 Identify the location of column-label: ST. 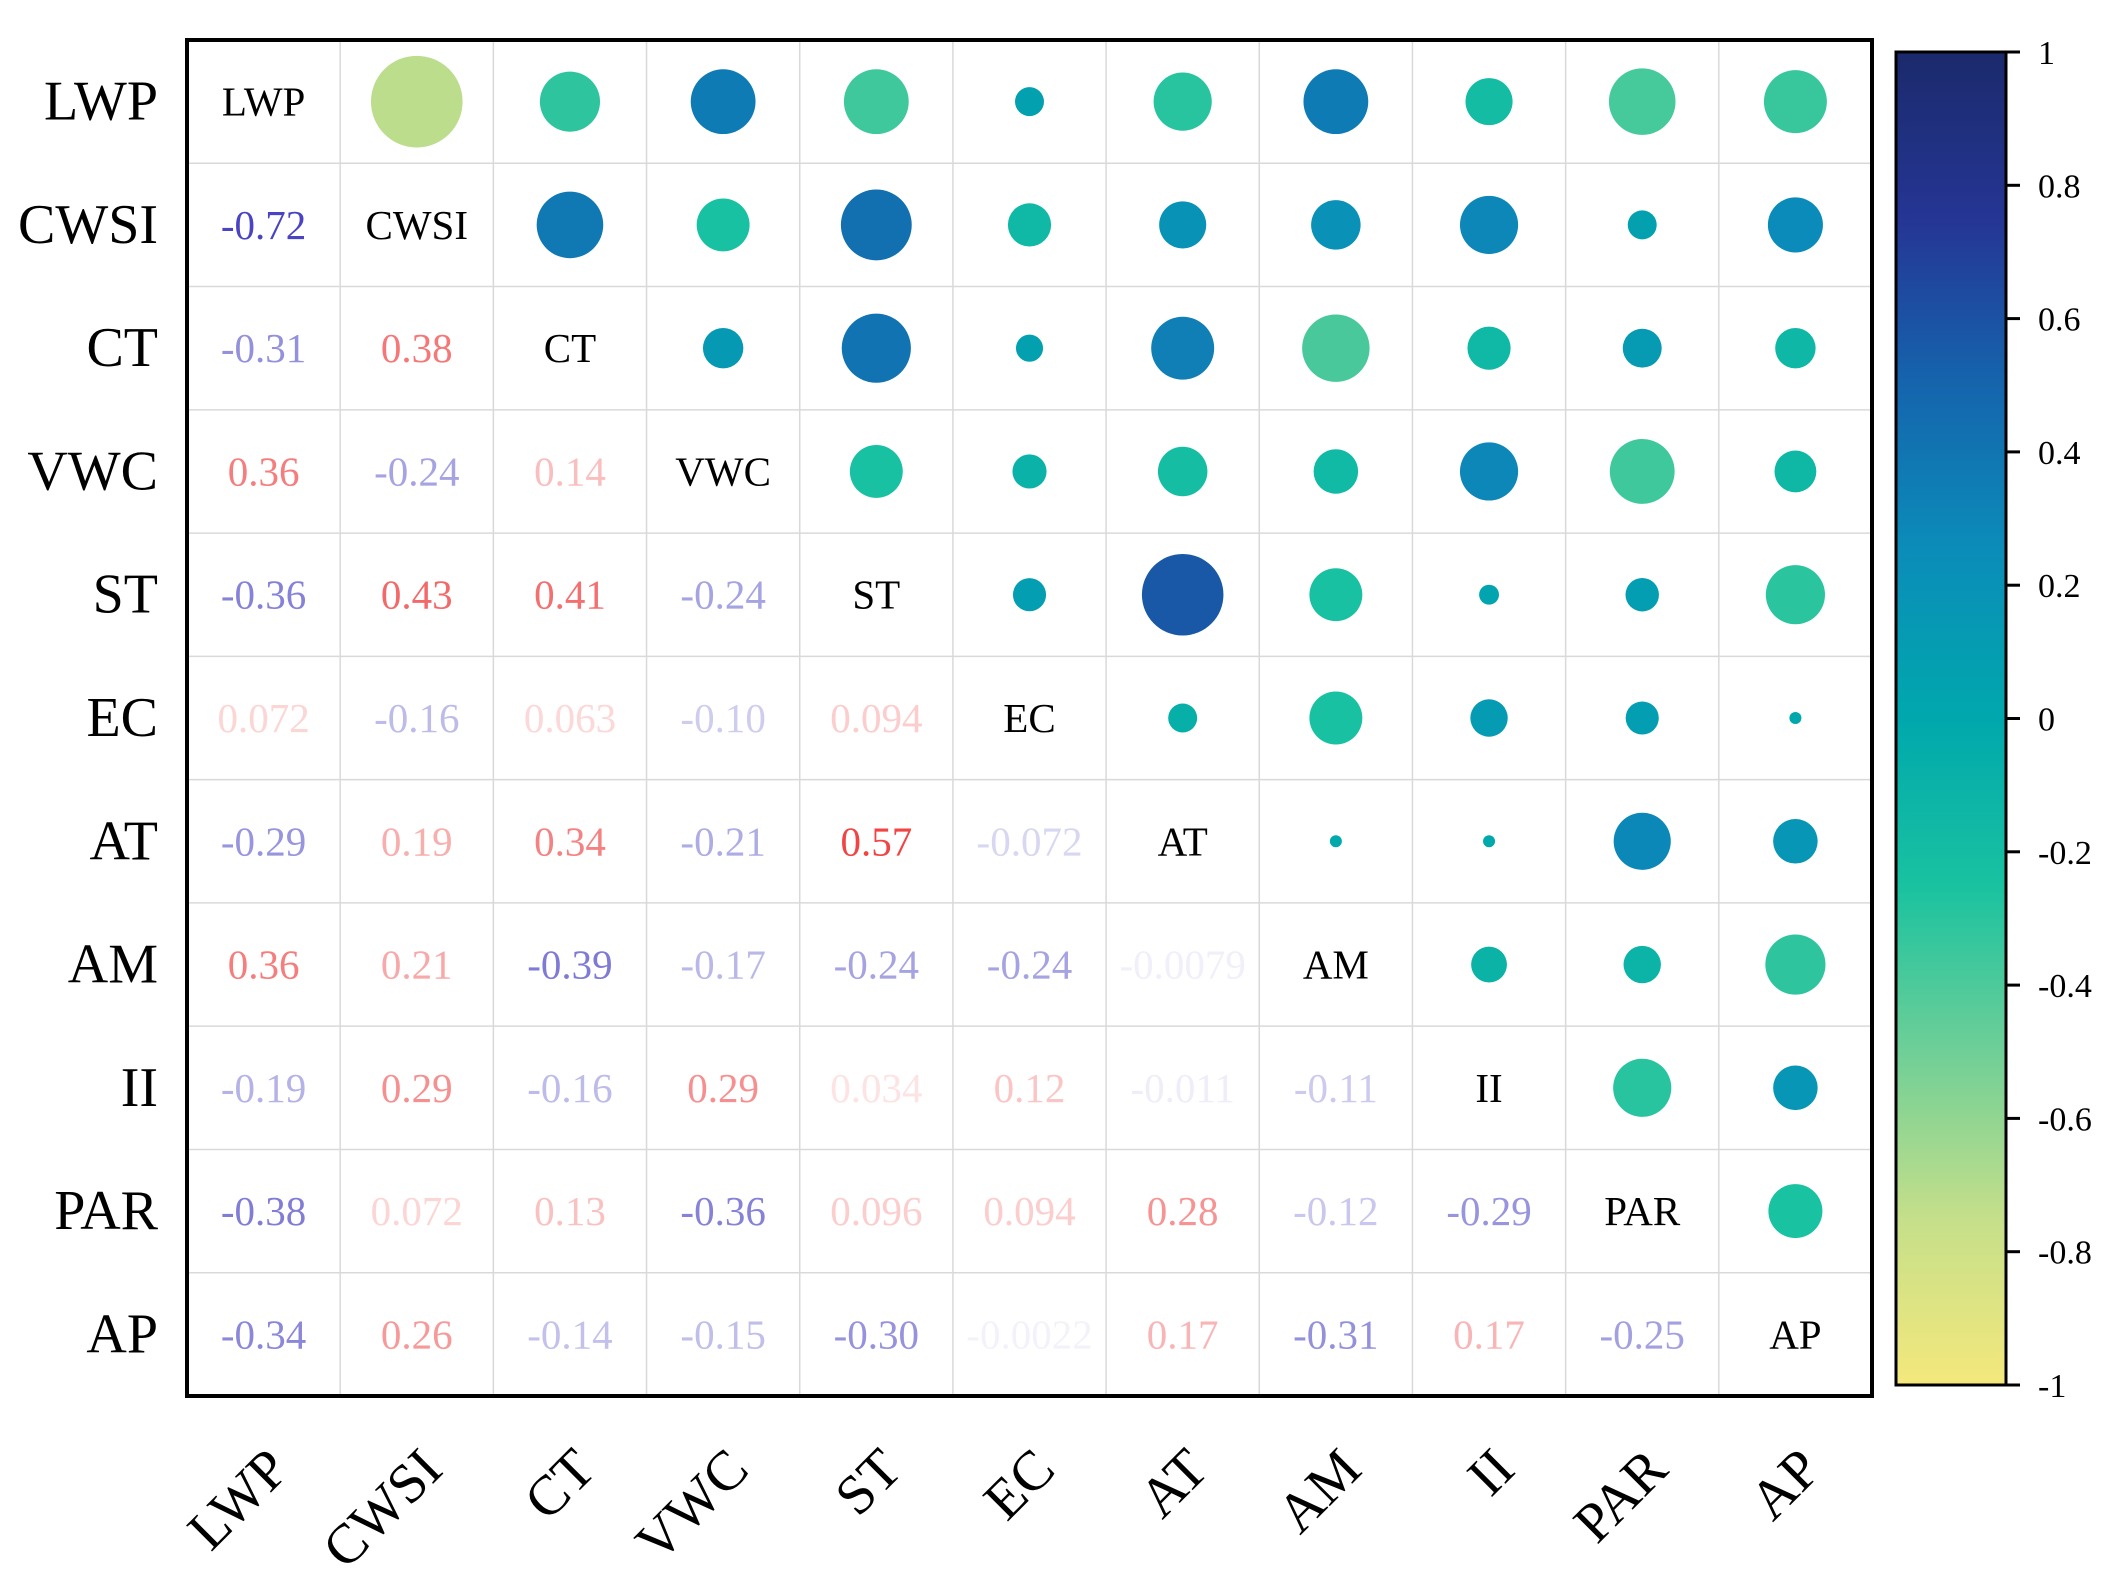
(868, 1482).